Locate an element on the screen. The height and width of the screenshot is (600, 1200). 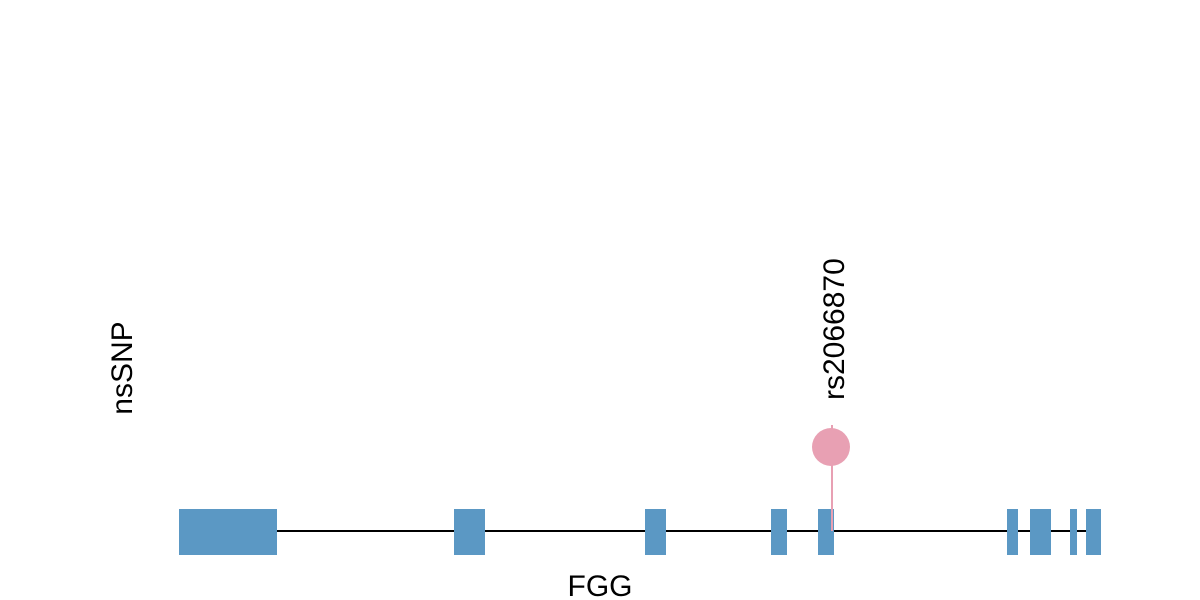
track-label: nsSNP is located at coordinates (122, 367).